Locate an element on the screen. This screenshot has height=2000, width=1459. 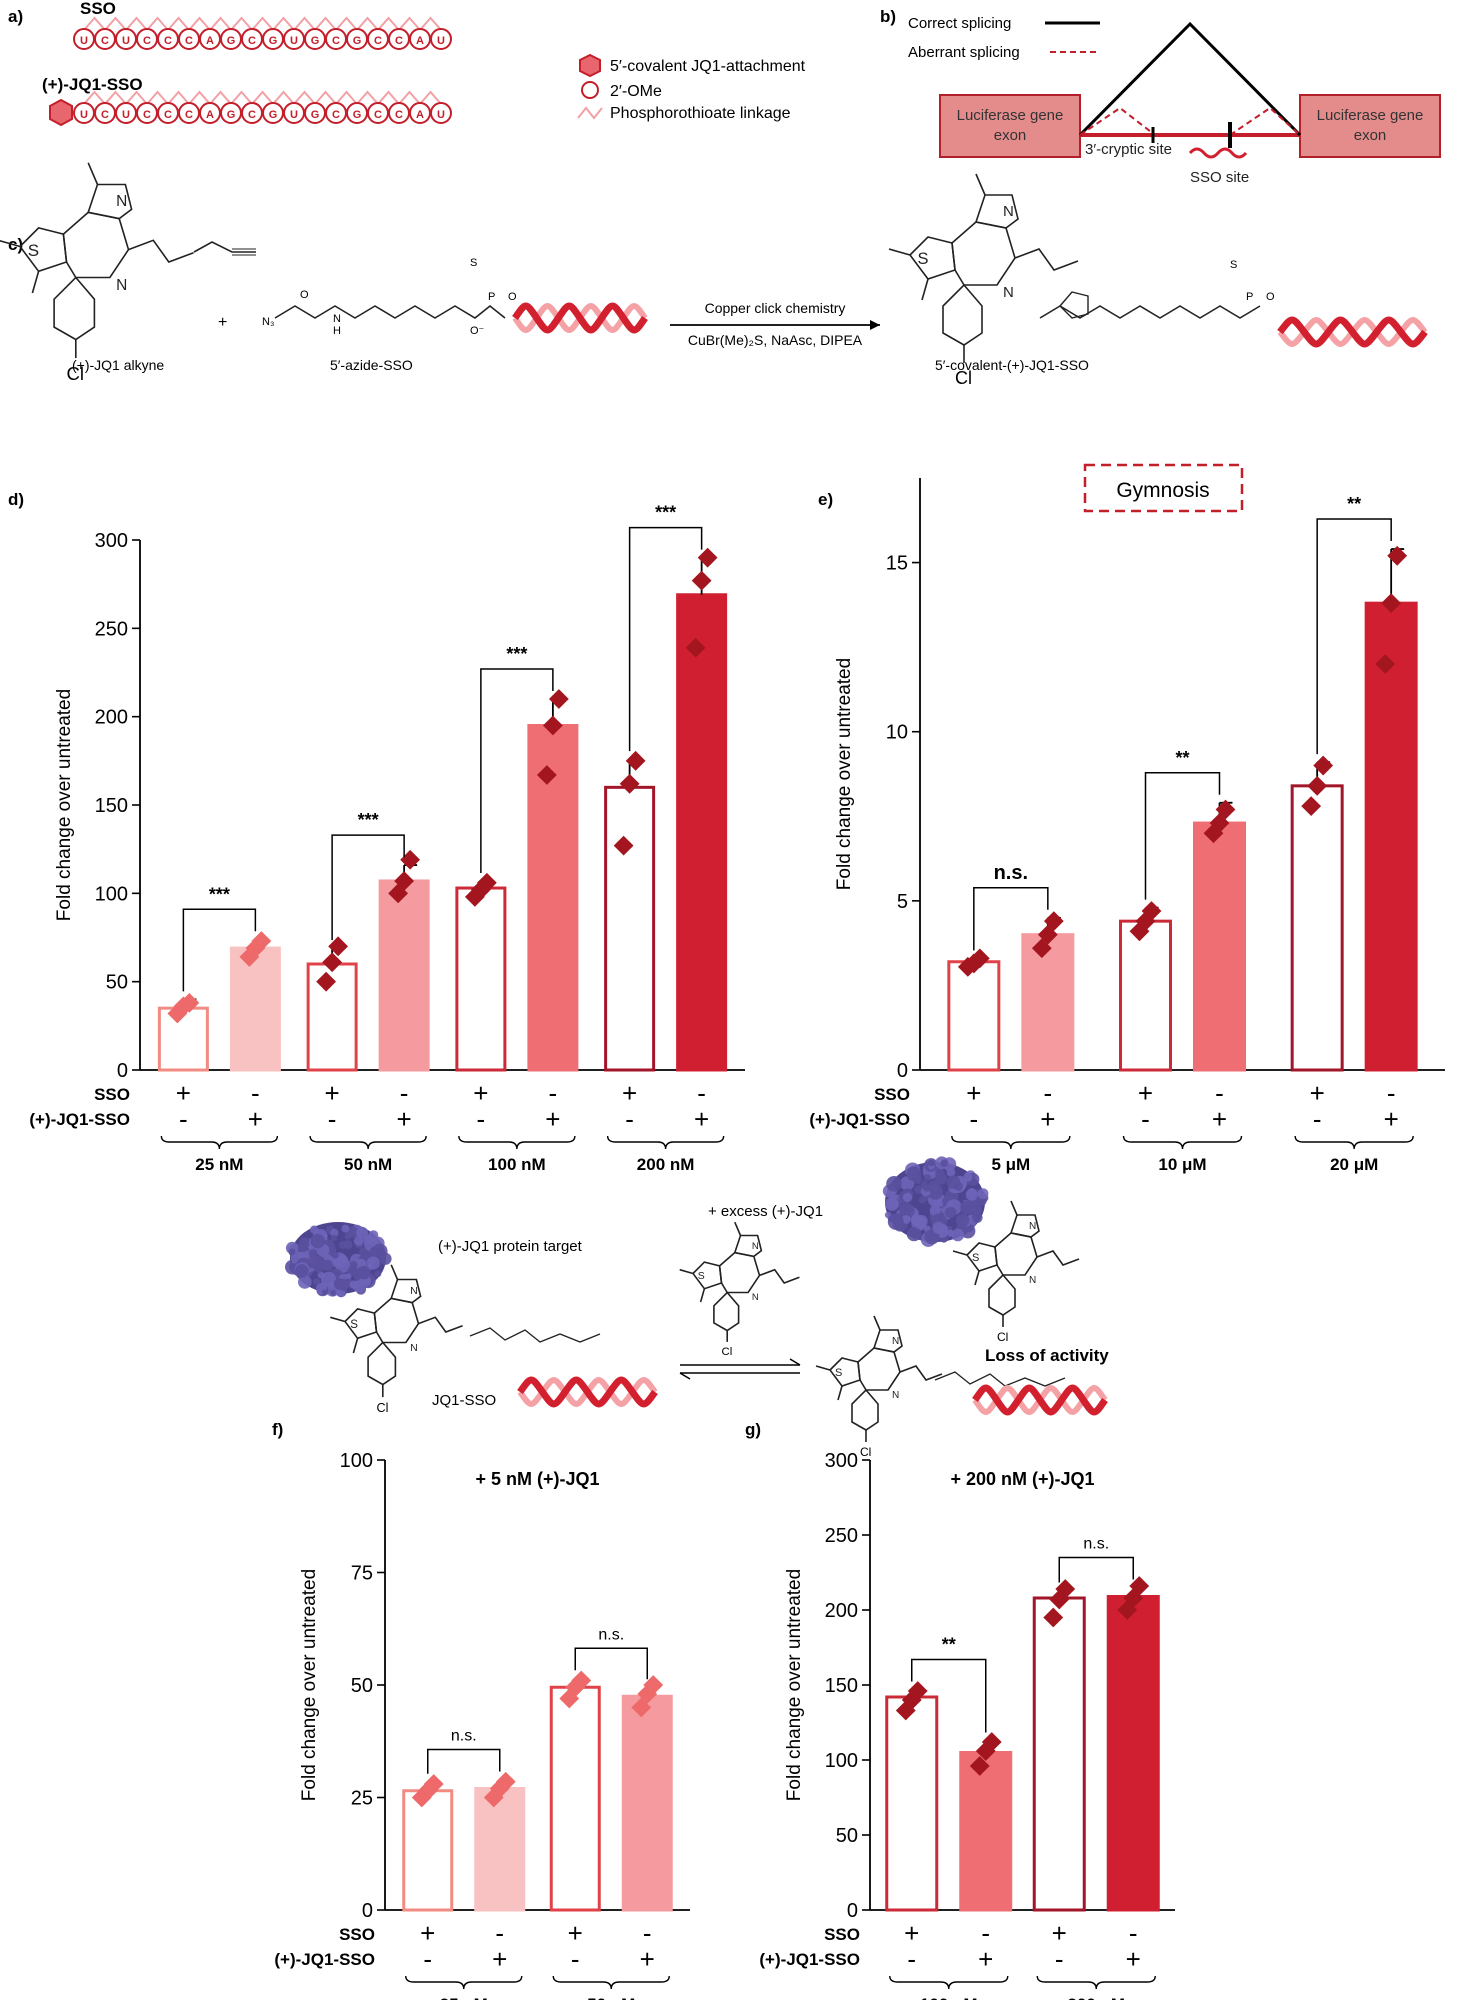
svg-text: N is located at coordinates (337, 319).